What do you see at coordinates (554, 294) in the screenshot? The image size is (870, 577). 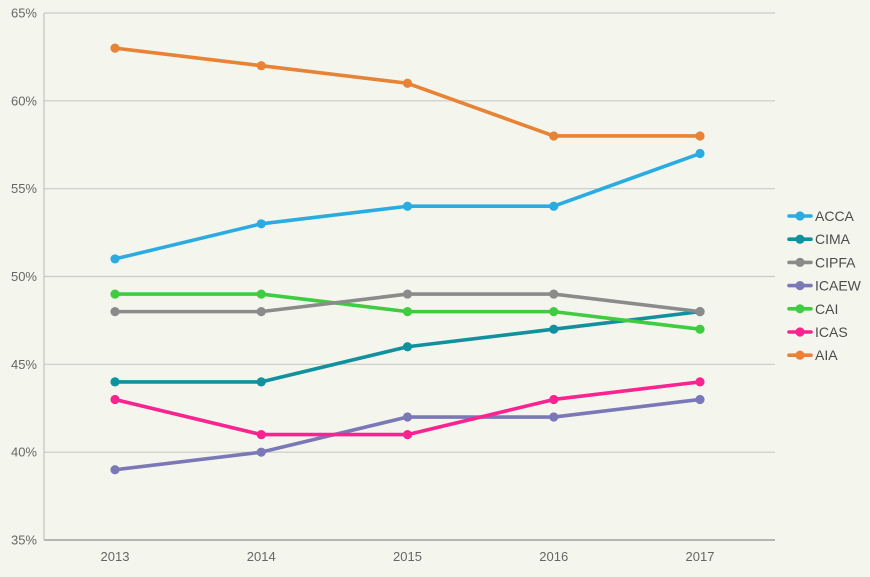 I see `data-point-cipfa-2016` at bounding box center [554, 294].